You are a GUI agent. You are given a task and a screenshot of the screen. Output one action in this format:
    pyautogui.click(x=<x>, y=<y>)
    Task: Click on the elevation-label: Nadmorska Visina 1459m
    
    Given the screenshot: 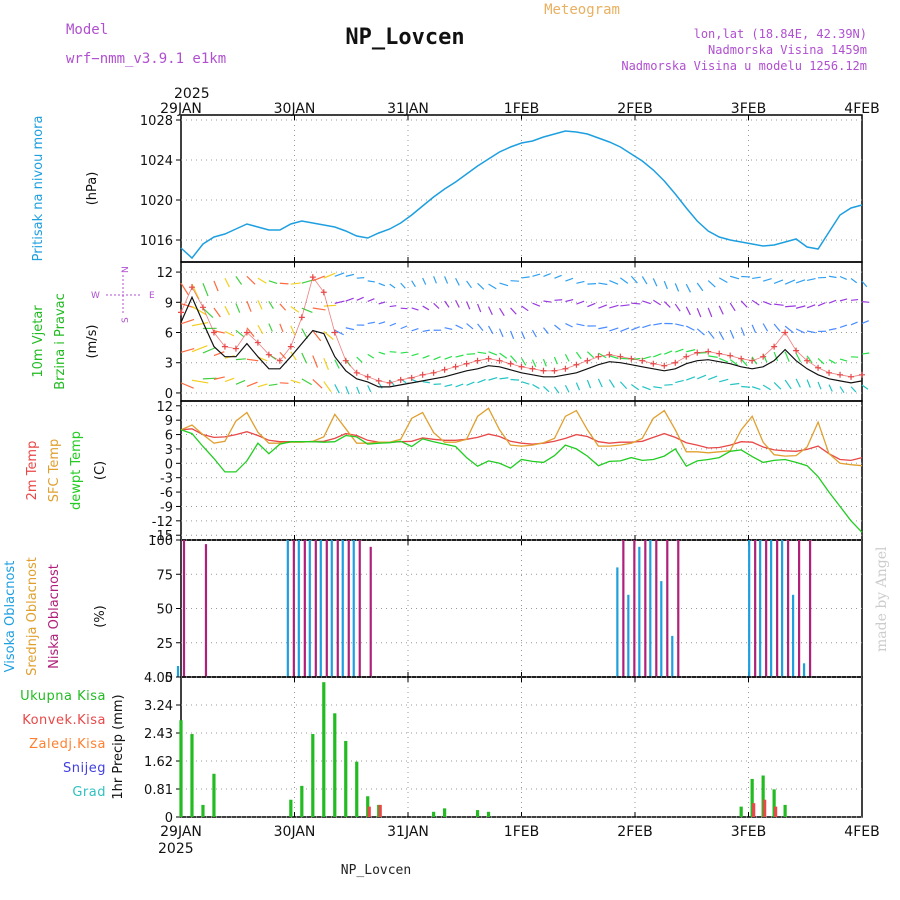 What is the action you would take?
    pyautogui.click(x=787, y=50)
    